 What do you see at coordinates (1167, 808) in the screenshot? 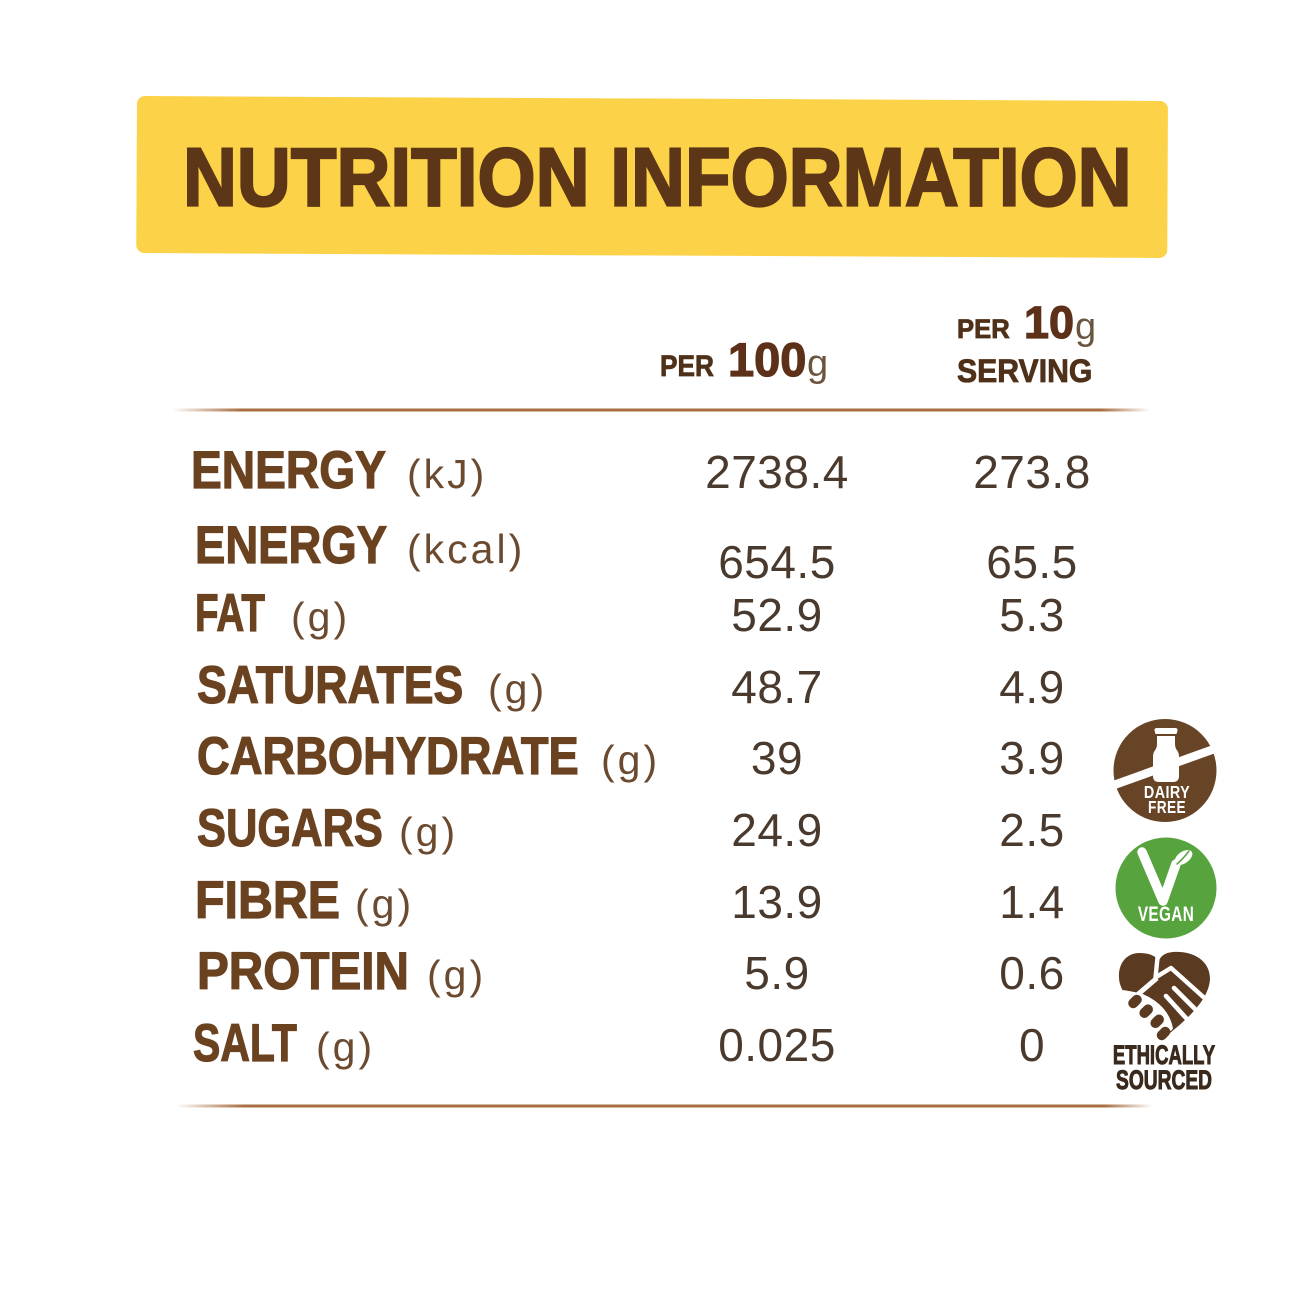
I see `svg-text: FREE` at bounding box center [1167, 808].